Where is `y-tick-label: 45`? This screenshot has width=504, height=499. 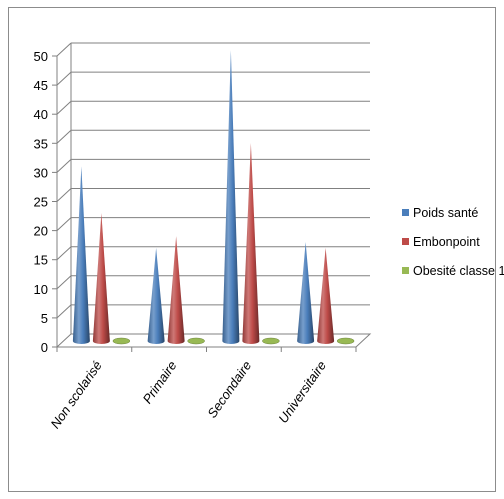
y-tick-label: 45 is located at coordinates (41, 85).